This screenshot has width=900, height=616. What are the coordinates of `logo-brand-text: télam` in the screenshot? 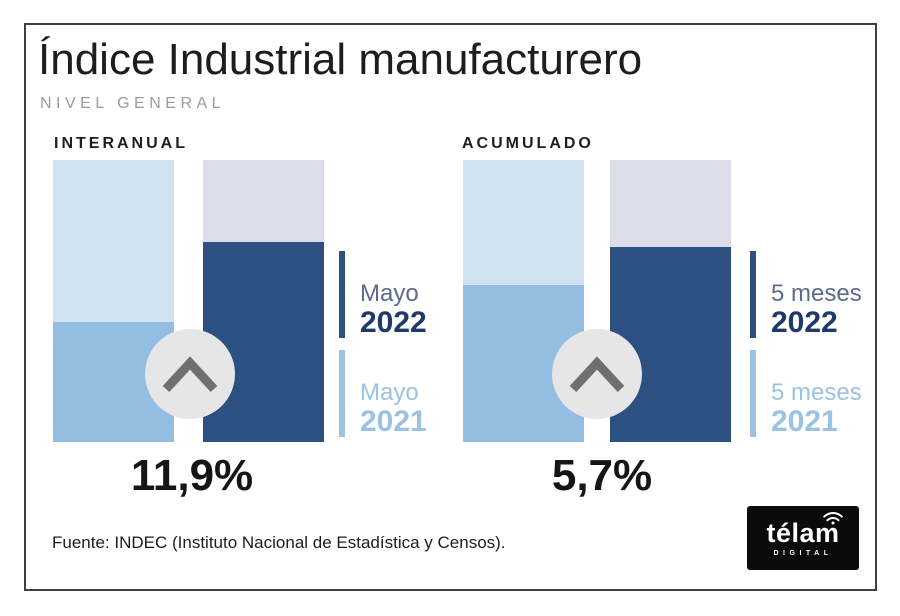 It's located at (803, 532).